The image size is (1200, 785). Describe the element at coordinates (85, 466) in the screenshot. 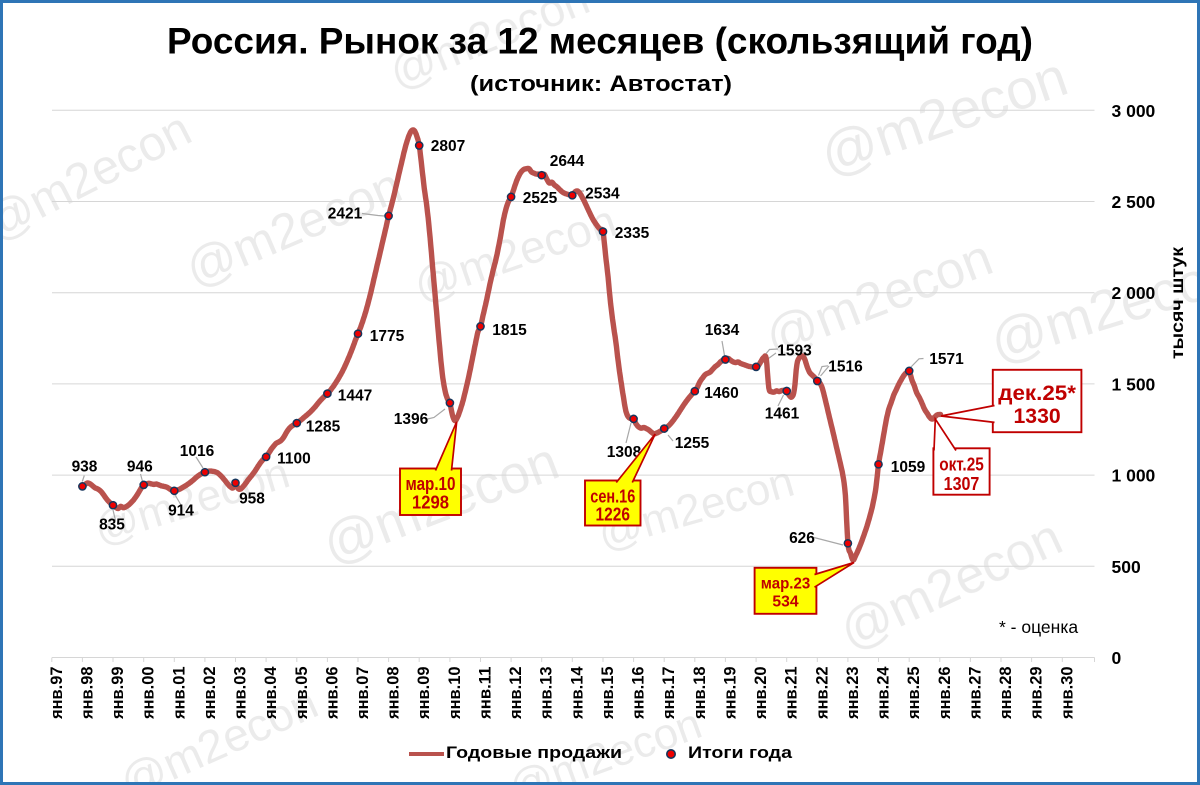

I see `svg-text: 938` at that location.